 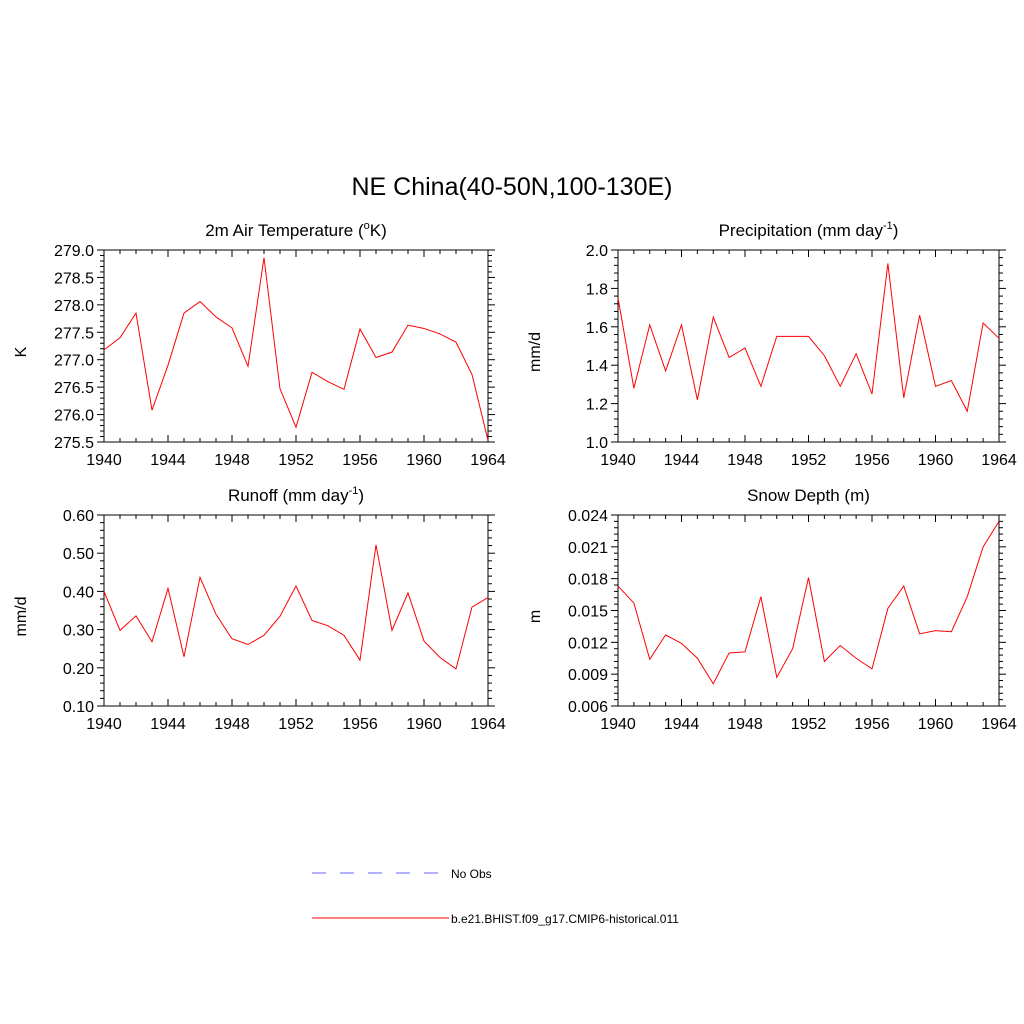 I want to click on y-tick-label: 1.8, so click(x=597, y=289).